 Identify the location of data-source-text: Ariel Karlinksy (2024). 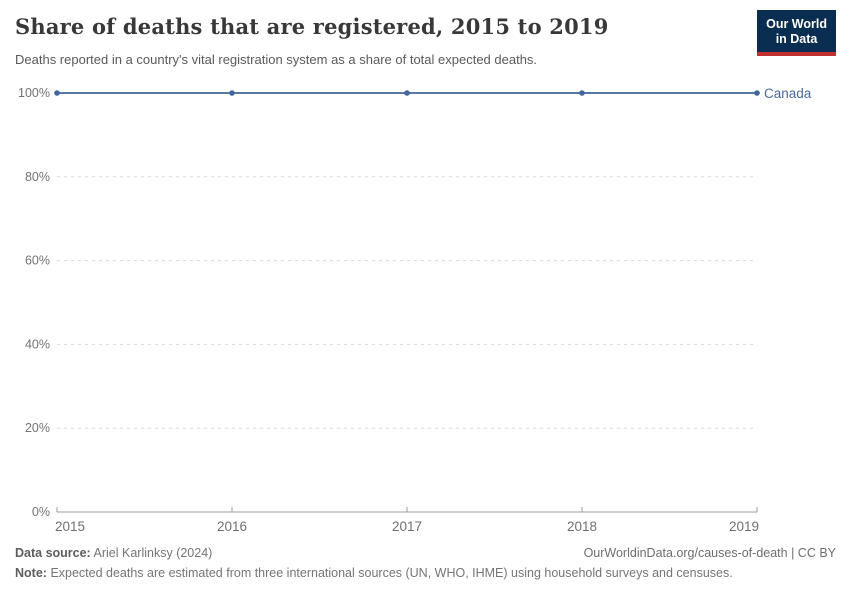
(153, 553).